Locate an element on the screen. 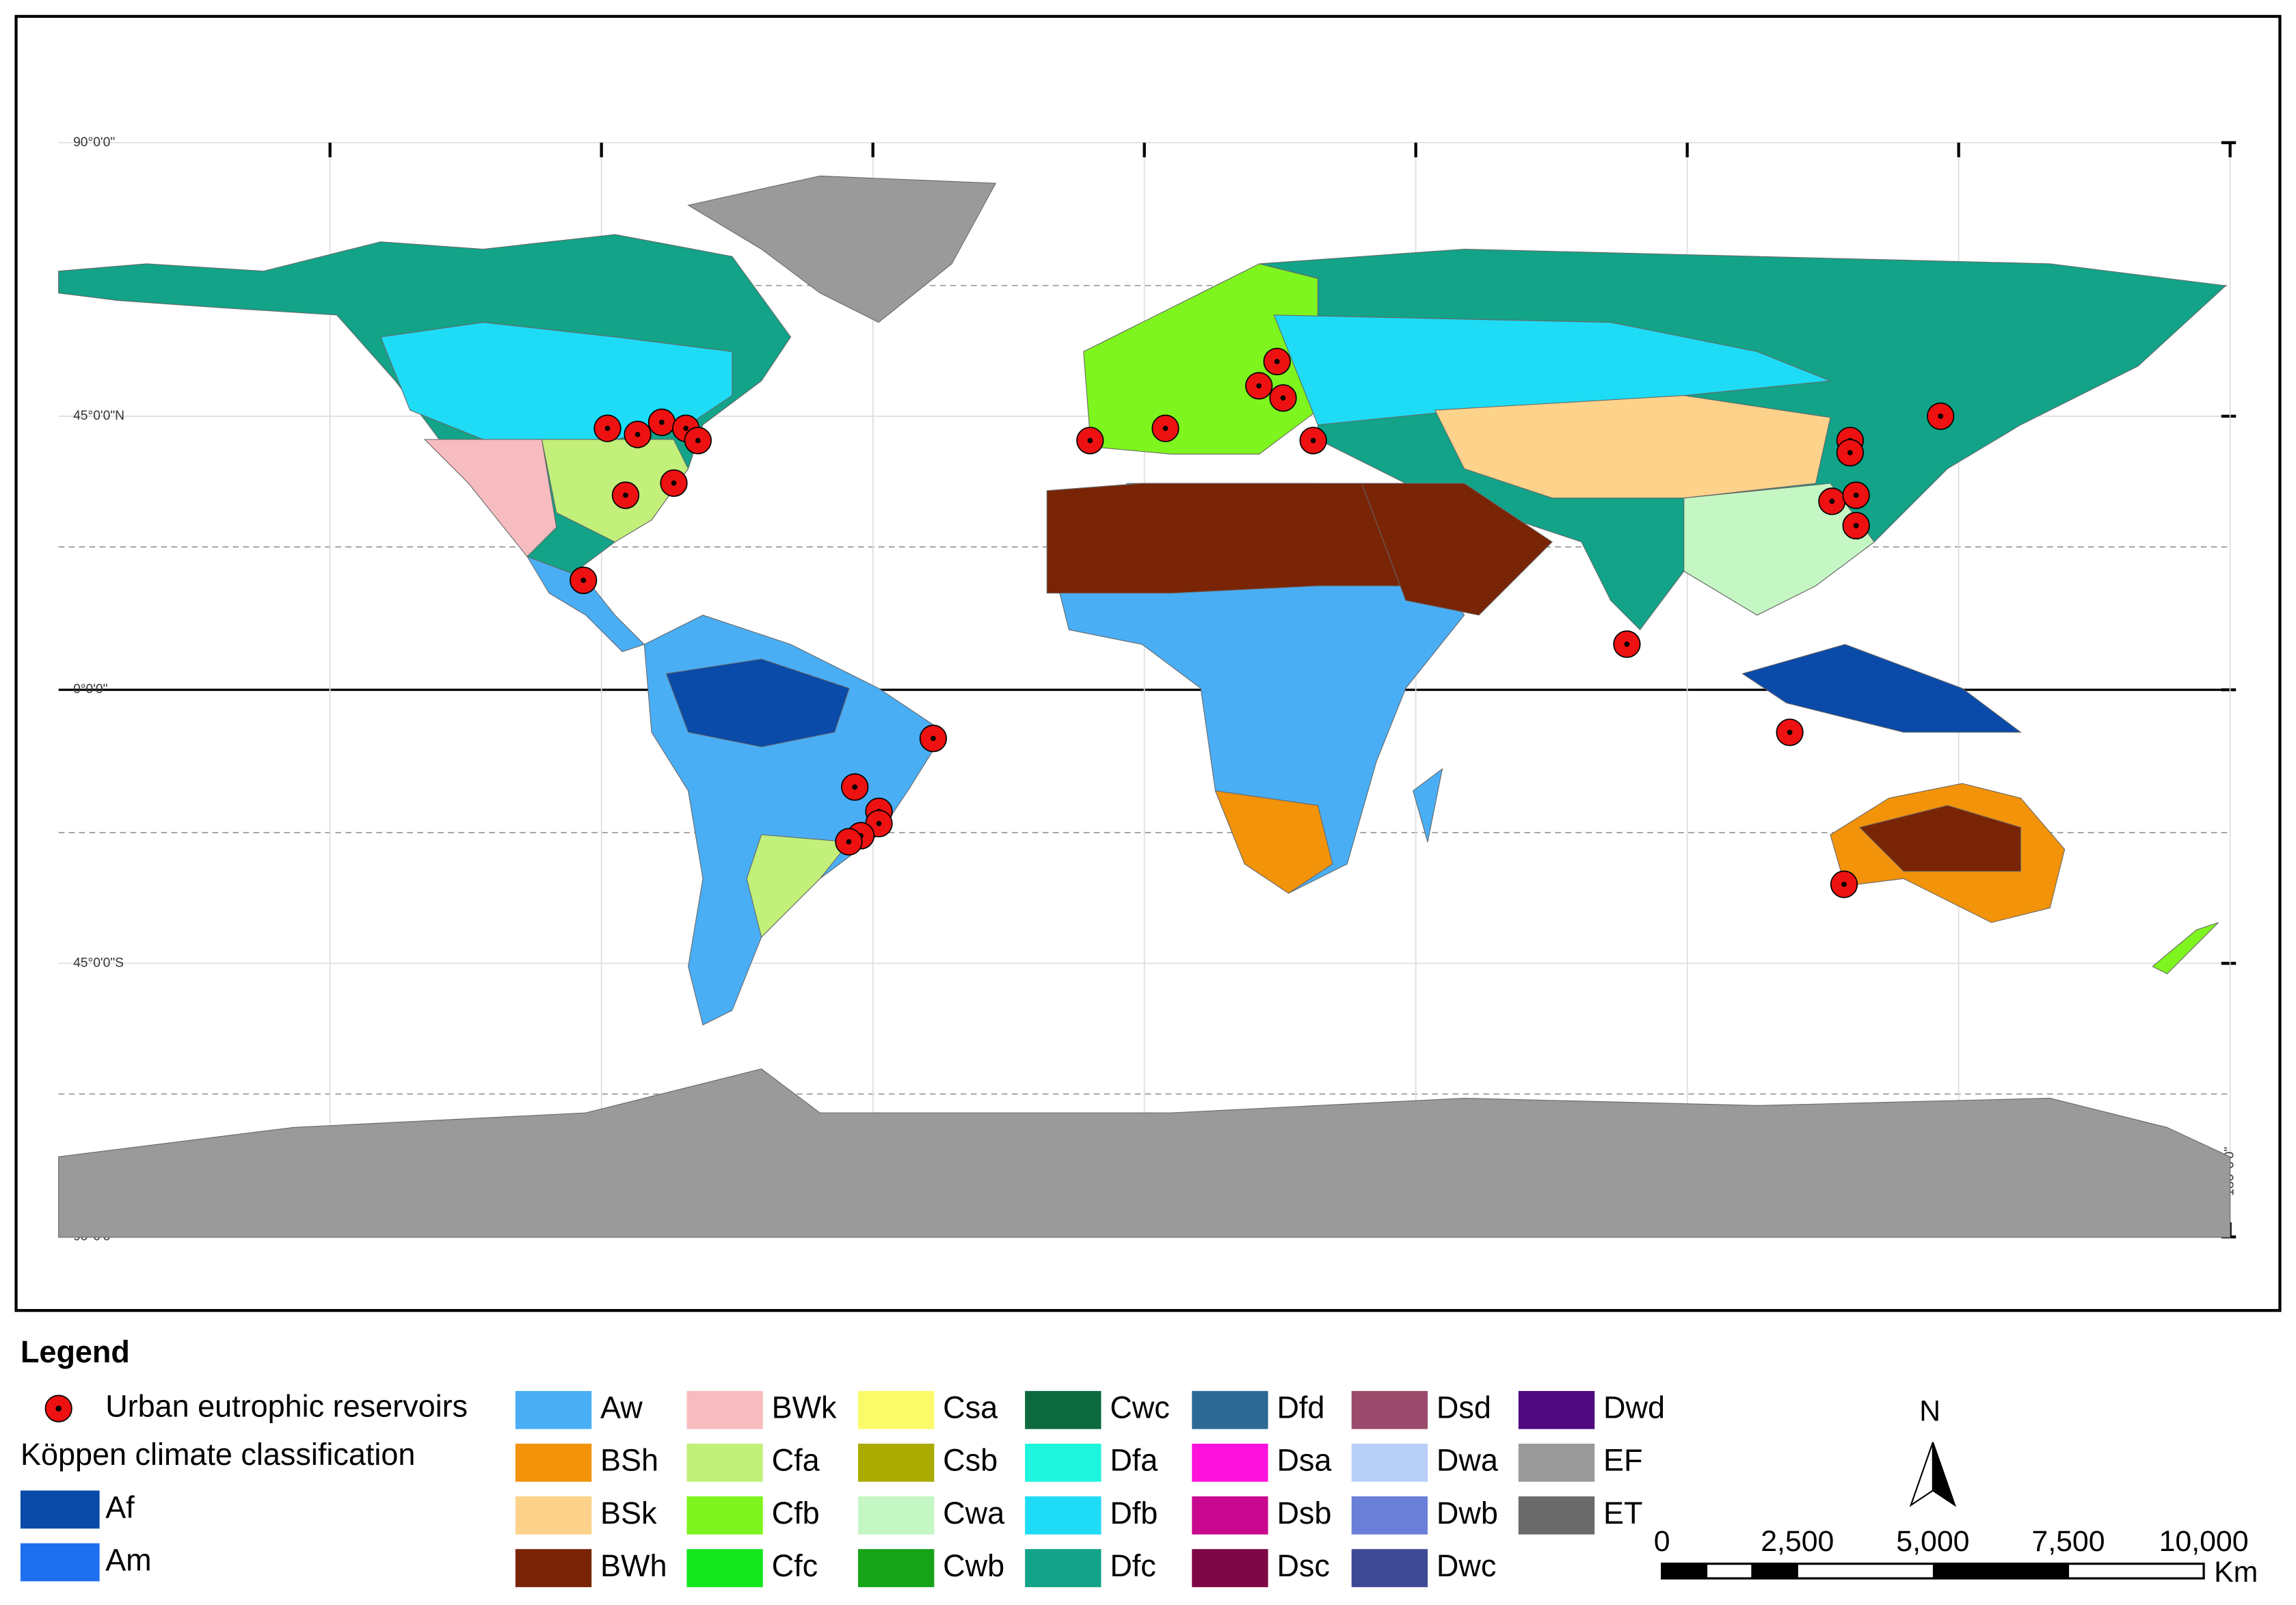 This screenshot has width=2296, height=1605. legend-label: Af is located at coordinates (120, 1507).